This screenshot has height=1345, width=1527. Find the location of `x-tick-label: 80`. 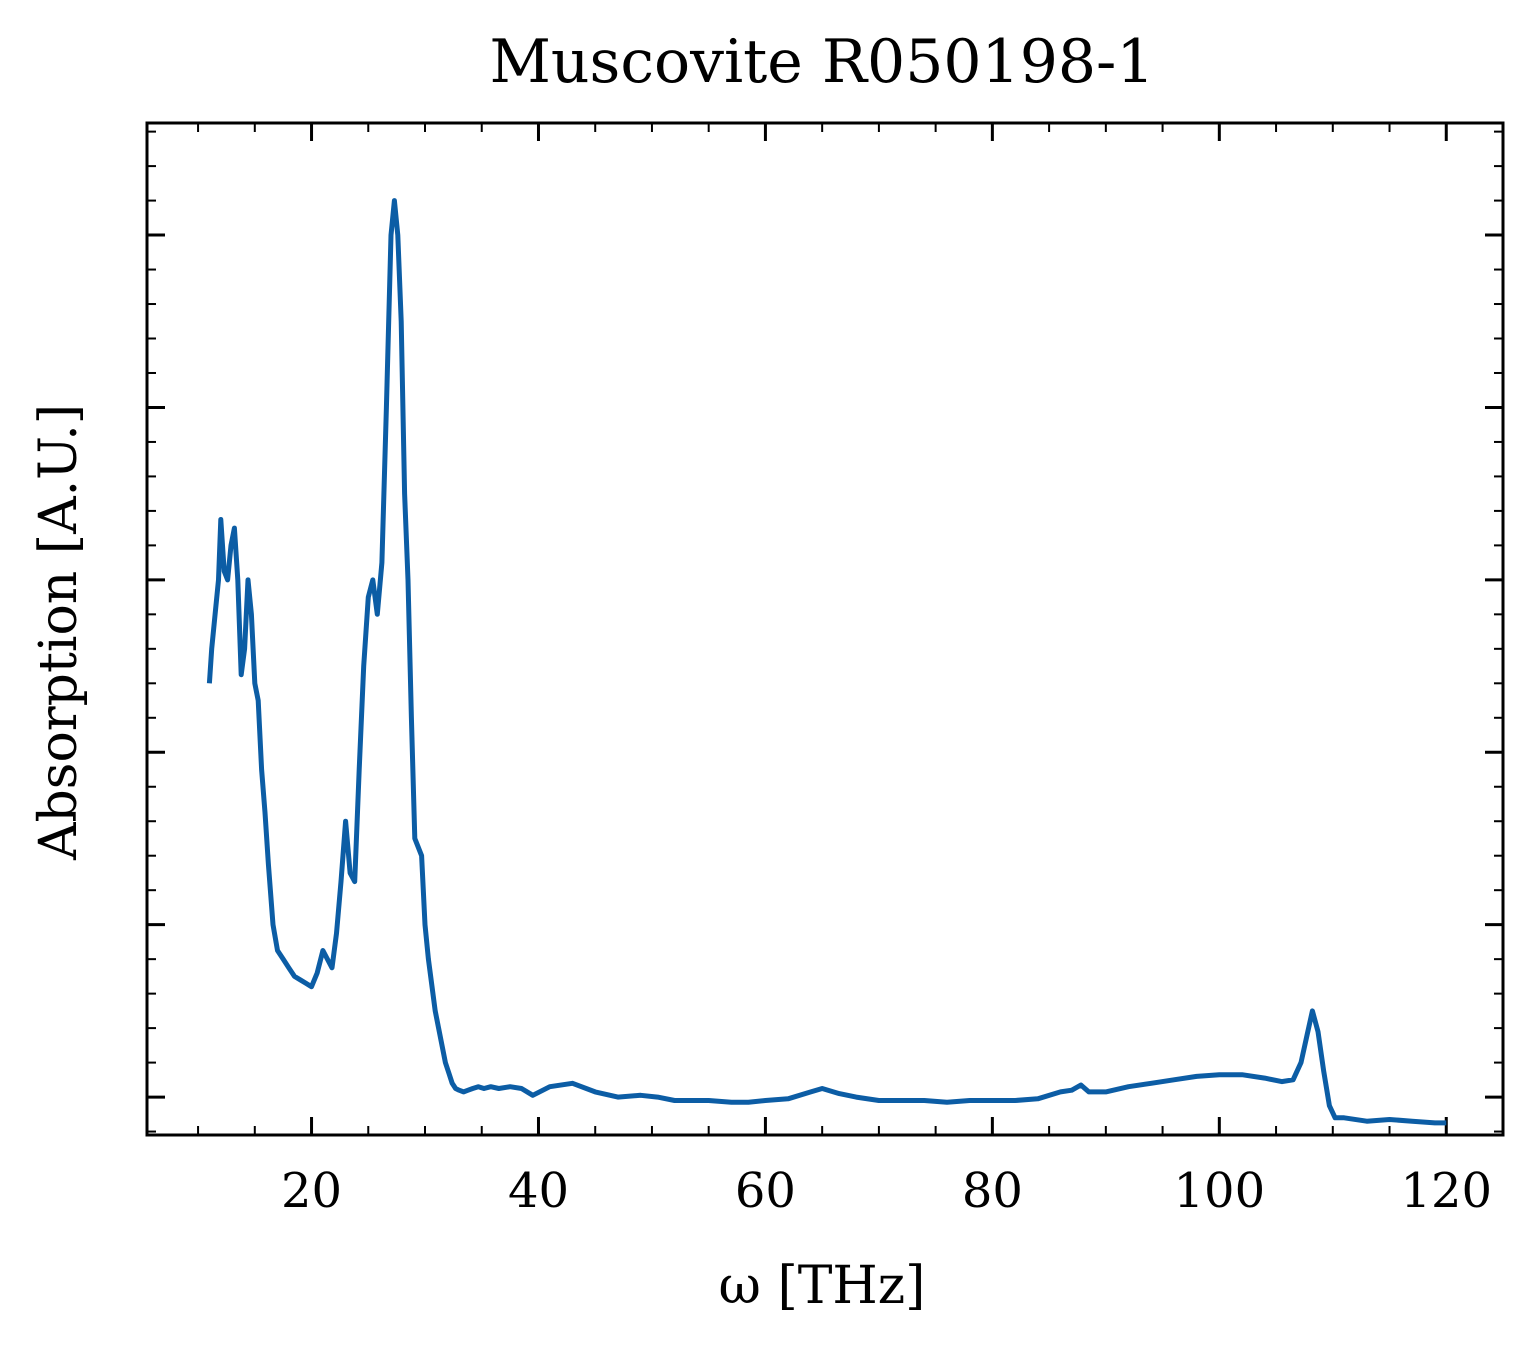

x-tick-label: 80 is located at coordinates (992, 1191).